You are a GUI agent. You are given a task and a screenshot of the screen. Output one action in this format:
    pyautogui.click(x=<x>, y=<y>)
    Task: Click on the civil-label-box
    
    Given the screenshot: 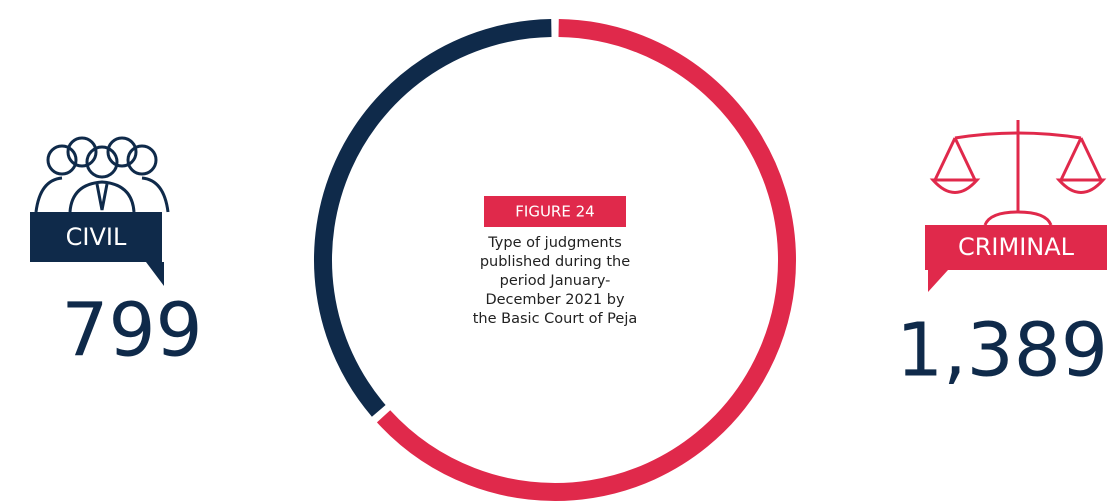 What is the action you would take?
    pyautogui.click(x=96, y=237)
    